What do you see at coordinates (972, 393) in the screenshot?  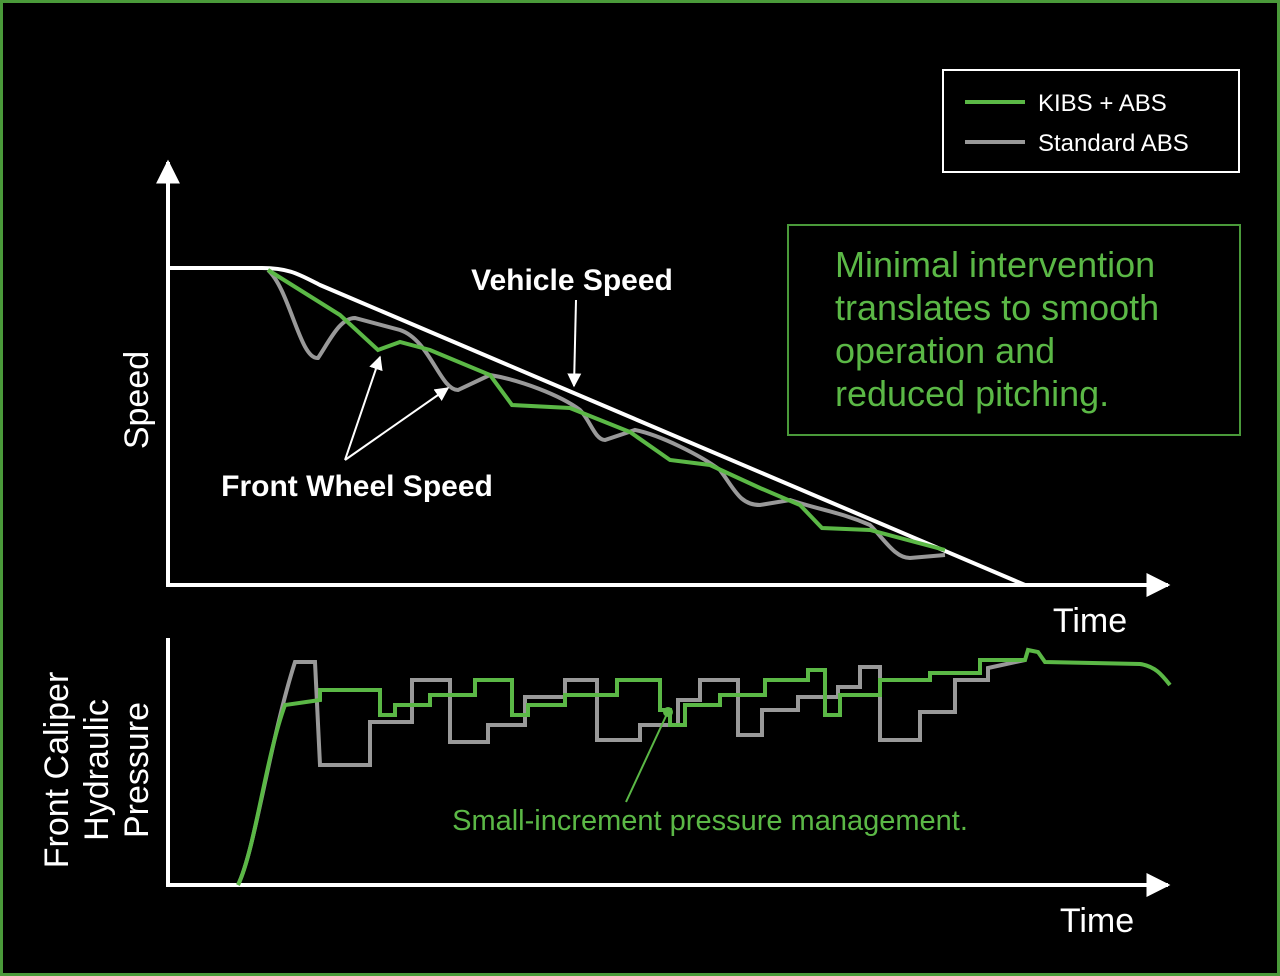 I see `callout-line: reduced pitching.` at bounding box center [972, 393].